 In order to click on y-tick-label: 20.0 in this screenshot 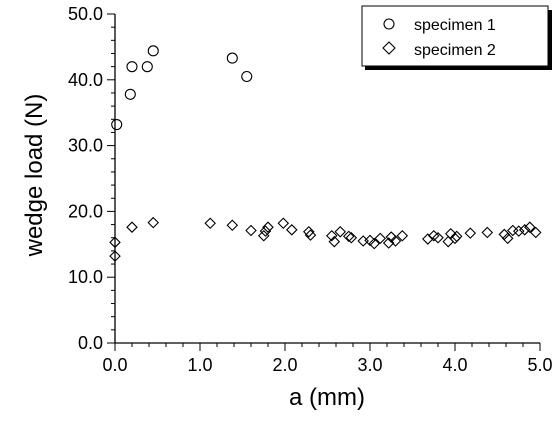, I will do `click(85, 211)`.